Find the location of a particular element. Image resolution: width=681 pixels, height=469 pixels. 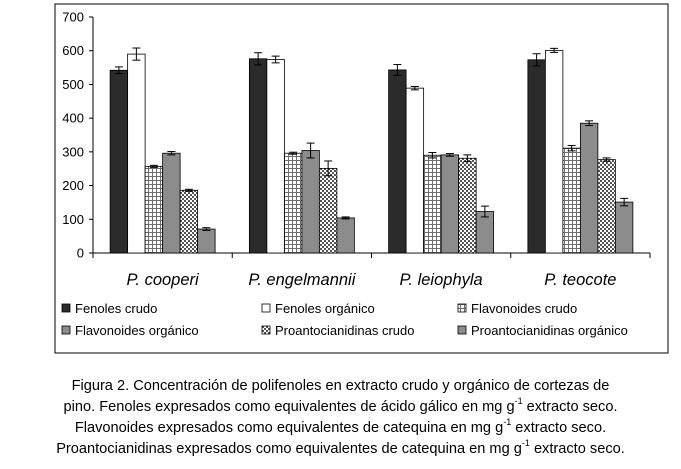

y-tick-label: 0 is located at coordinates (80, 253).